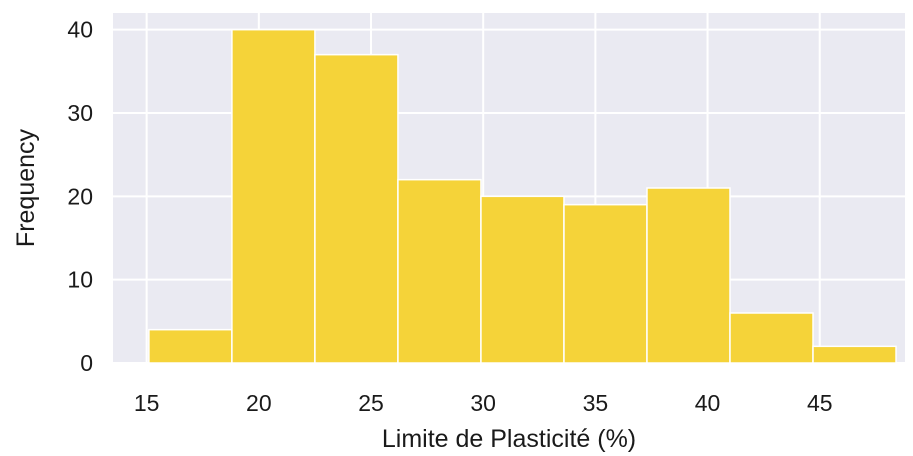 The width and height of the screenshot is (913, 456). What do you see at coordinates (147, 403) in the screenshot?
I see `x-tick-label: 15` at bounding box center [147, 403].